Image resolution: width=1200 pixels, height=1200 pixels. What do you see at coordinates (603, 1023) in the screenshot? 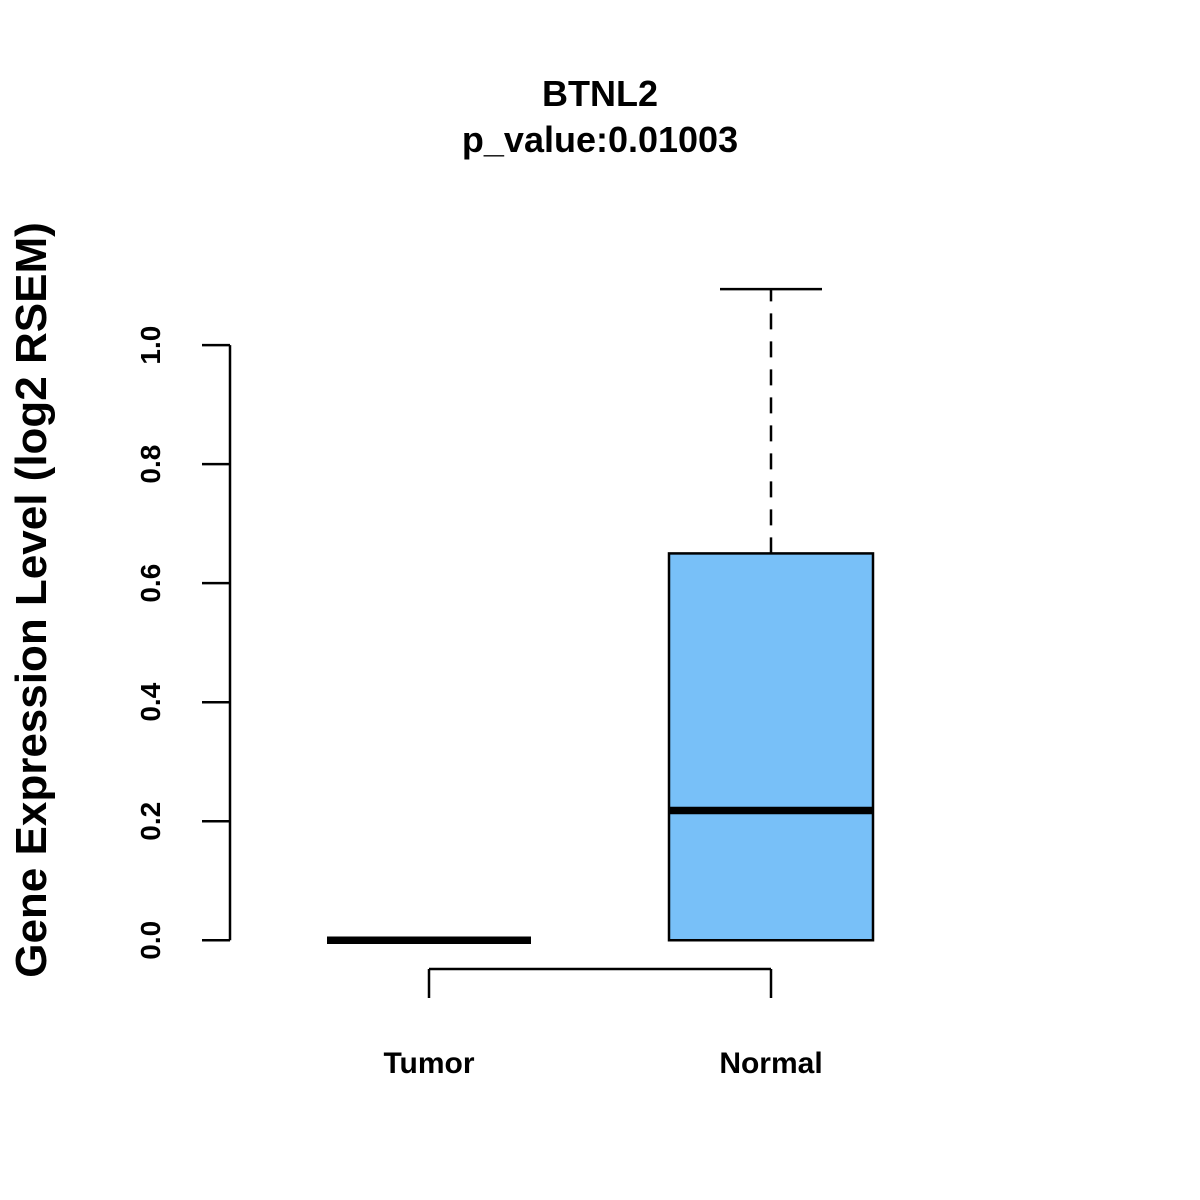
I see `x-axis: Tumor Normal` at bounding box center [603, 1023].